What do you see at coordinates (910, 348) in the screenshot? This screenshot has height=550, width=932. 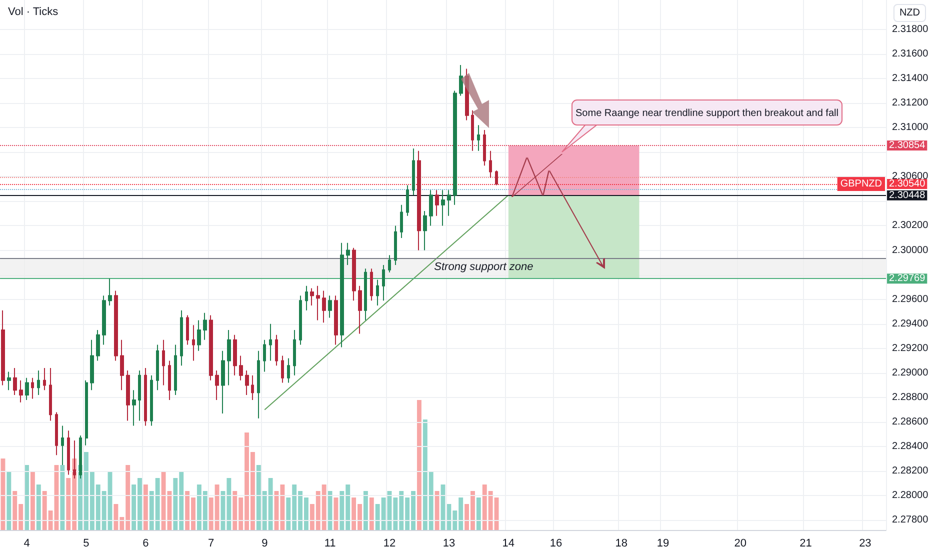 I see `y-tick-label: 2.29200` at bounding box center [910, 348].